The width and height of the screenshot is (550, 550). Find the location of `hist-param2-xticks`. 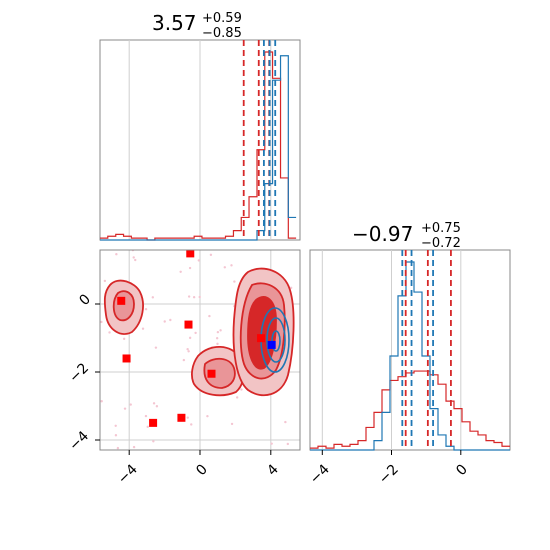

hist-param2-xticks is located at coordinates (391, 452).